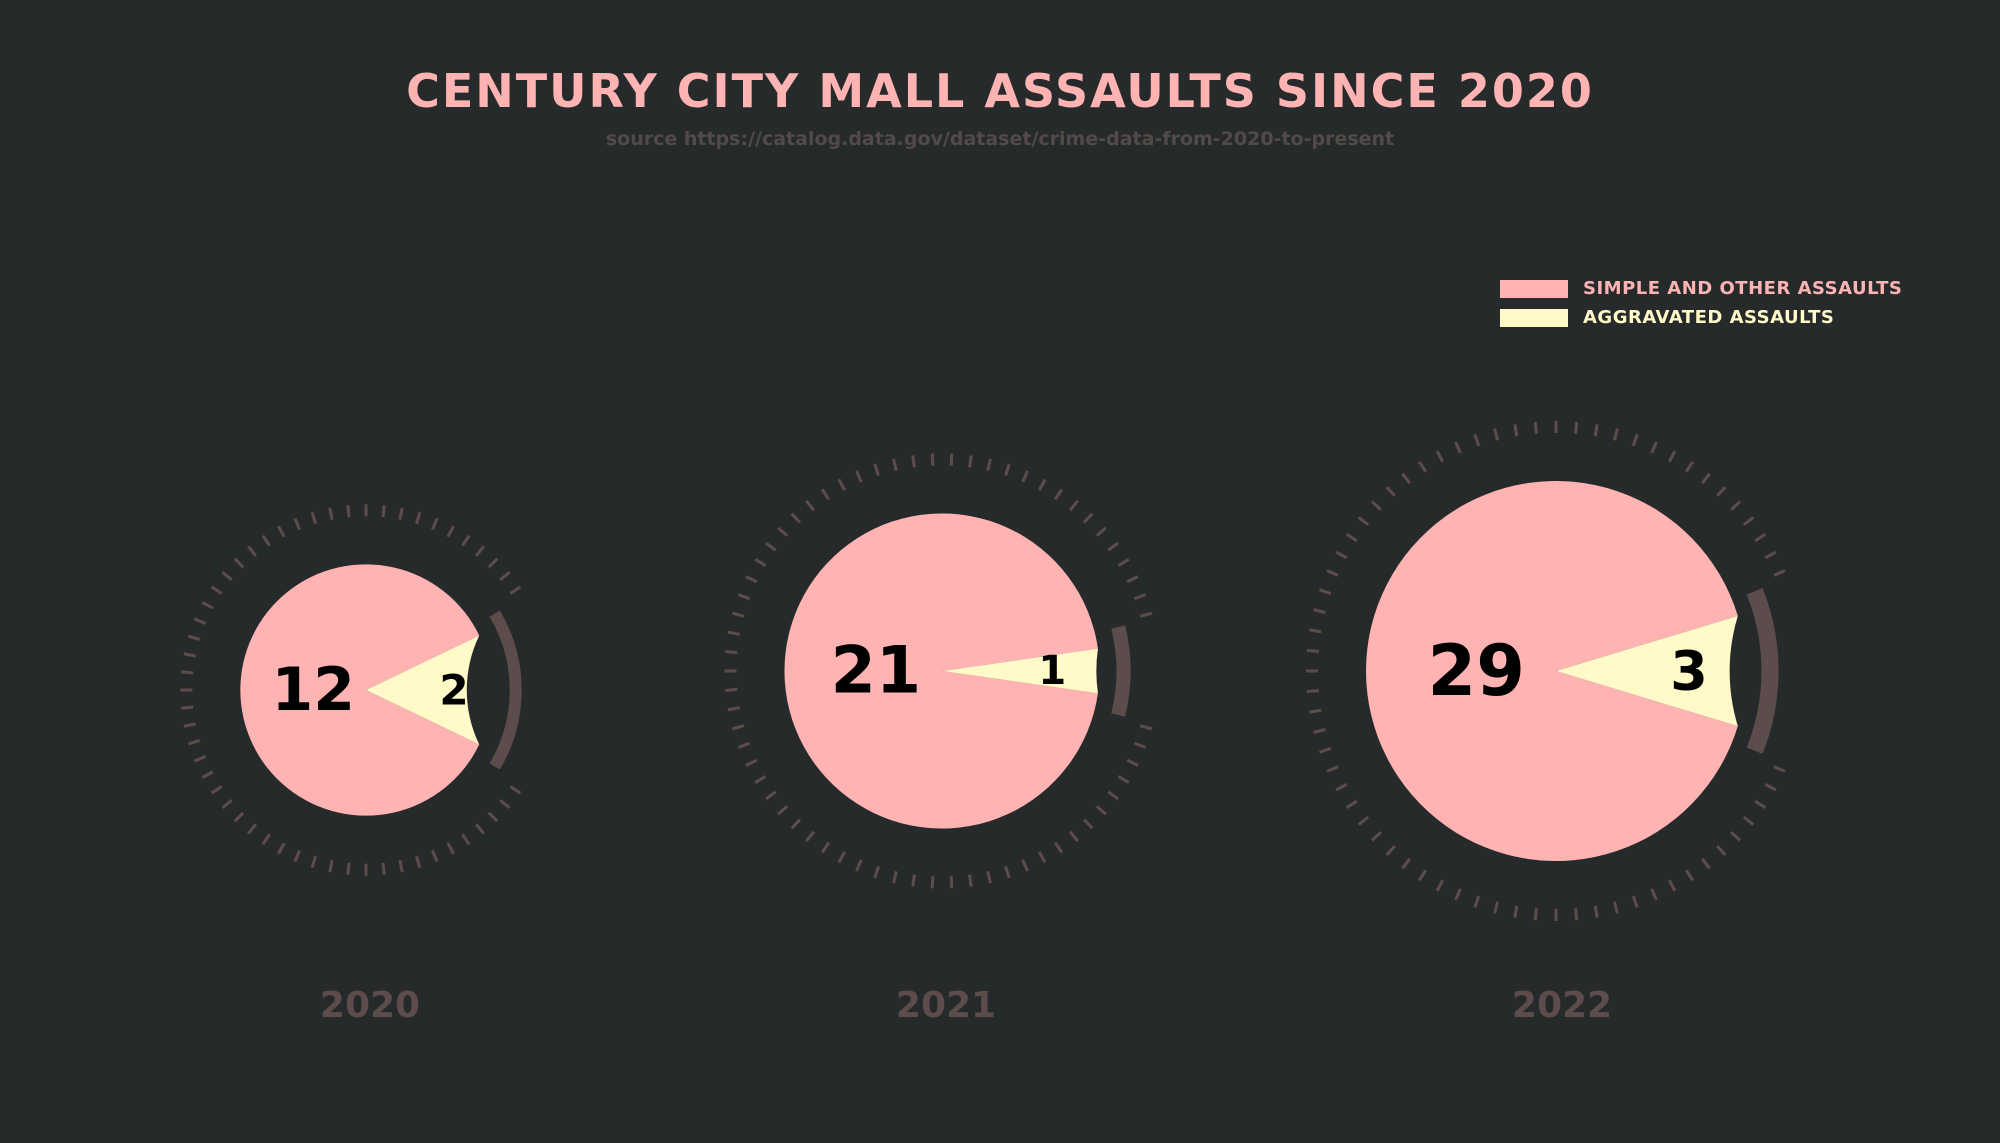 The image size is (2000, 1143). Describe the element at coordinates (1709, 317) in the screenshot. I see `legend-label-aggravated: AGGRAVATED ASSAULTS` at that location.